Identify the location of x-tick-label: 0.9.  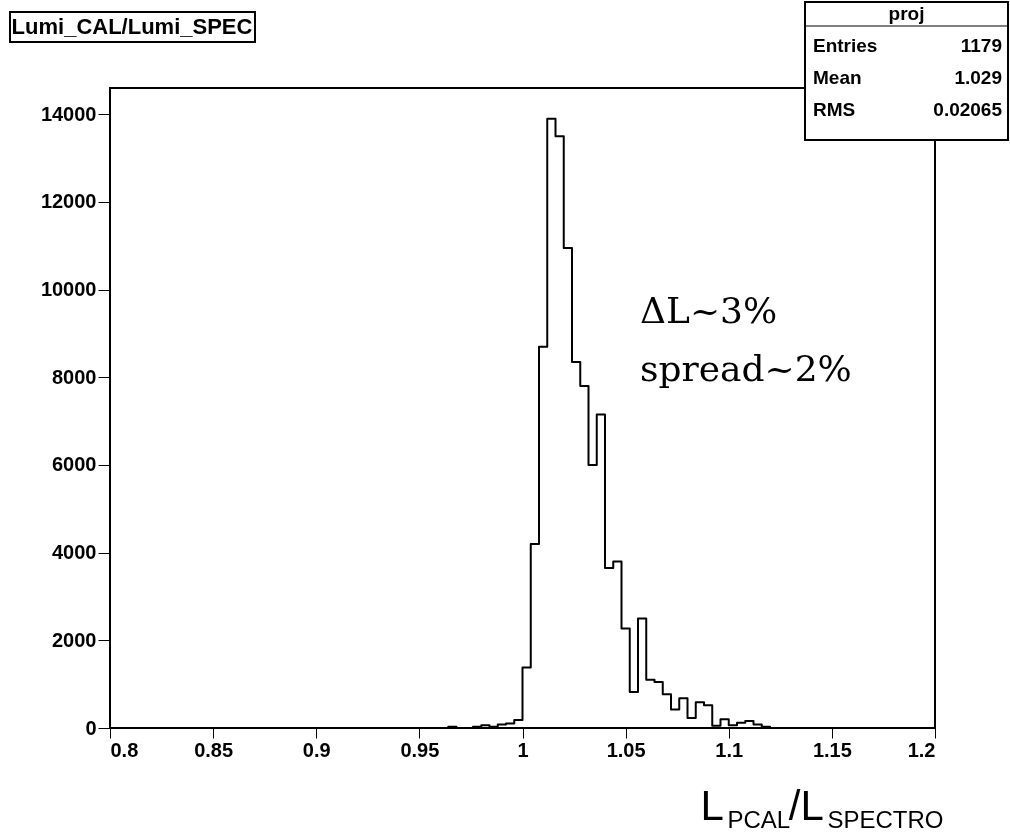
(316, 749).